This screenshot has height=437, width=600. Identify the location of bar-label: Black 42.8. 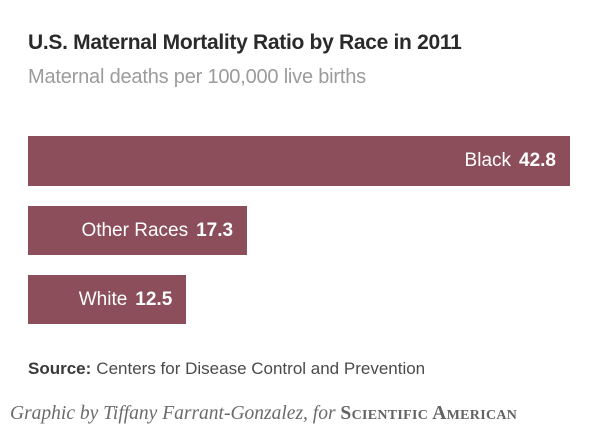
(510, 161).